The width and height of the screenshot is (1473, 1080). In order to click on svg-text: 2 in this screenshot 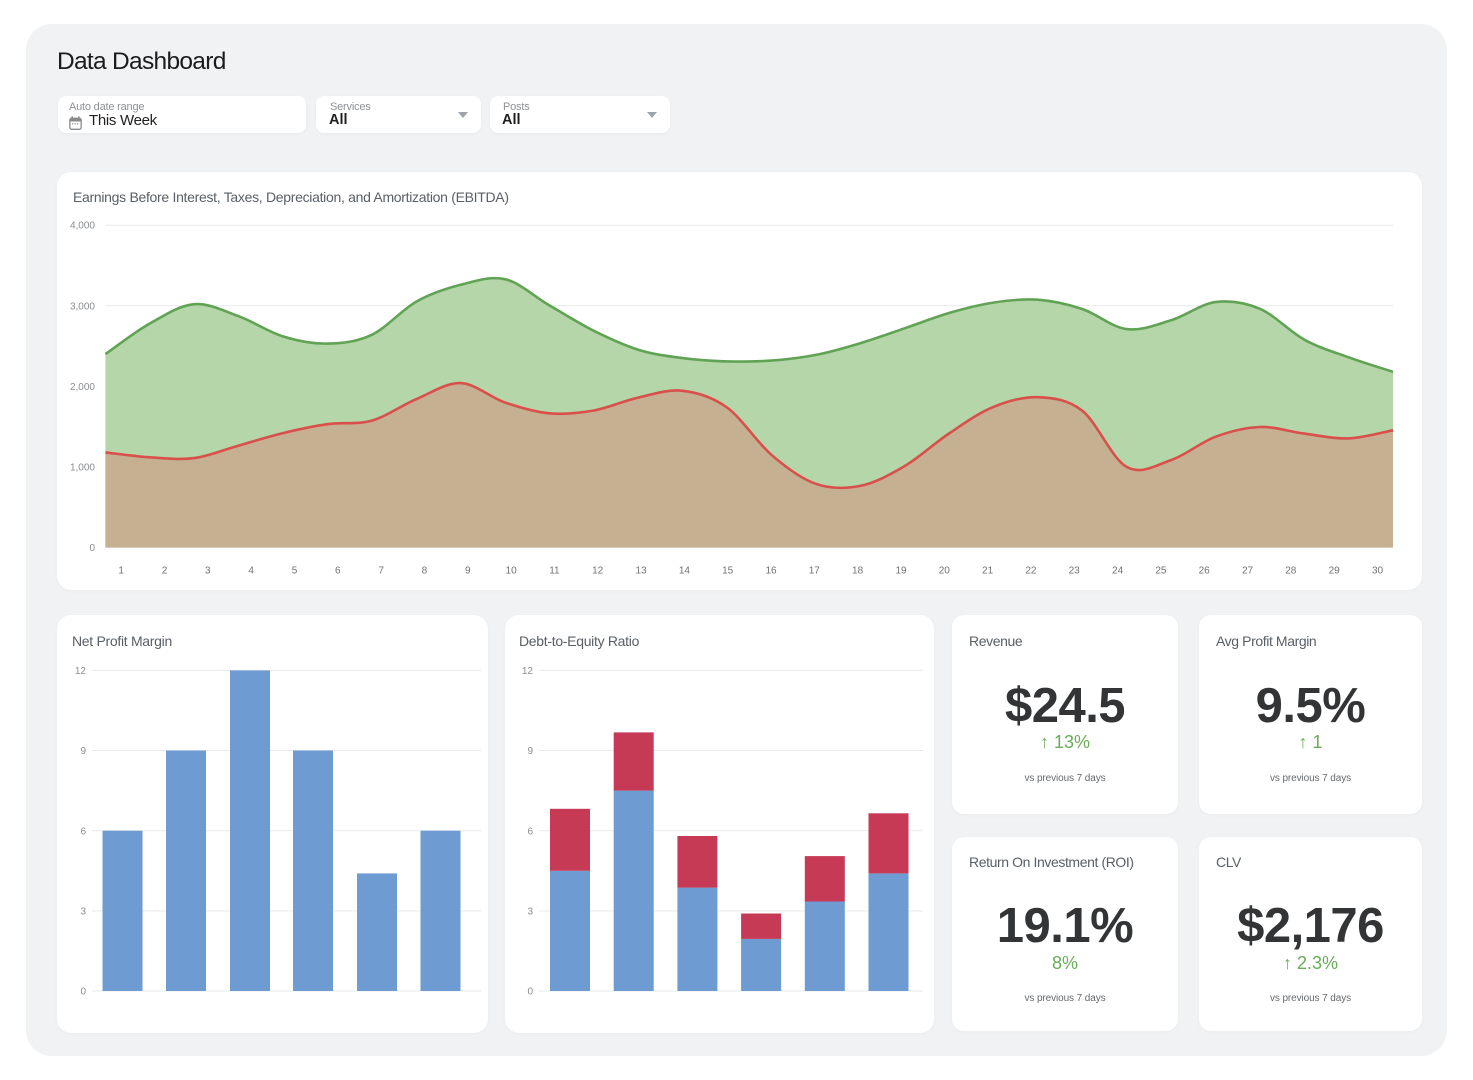, I will do `click(165, 571)`.